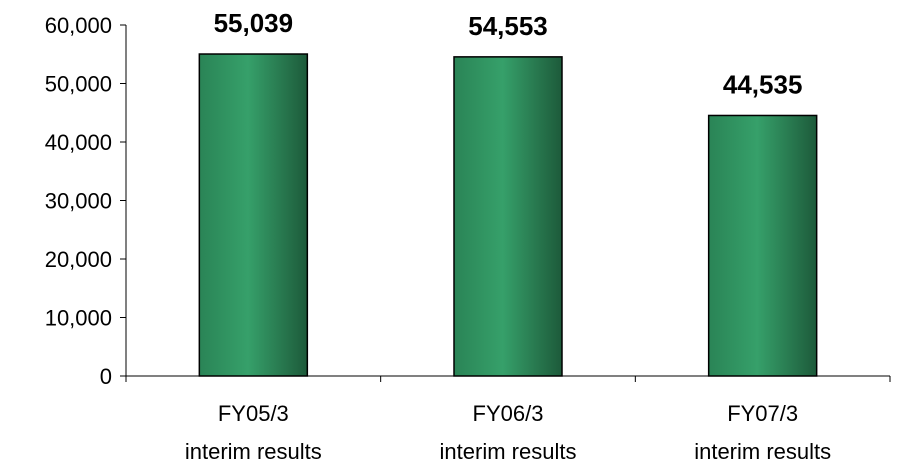 The width and height of the screenshot is (899, 470). What do you see at coordinates (253, 413) in the screenshot?
I see `x-tick-label: FY05/3` at bounding box center [253, 413].